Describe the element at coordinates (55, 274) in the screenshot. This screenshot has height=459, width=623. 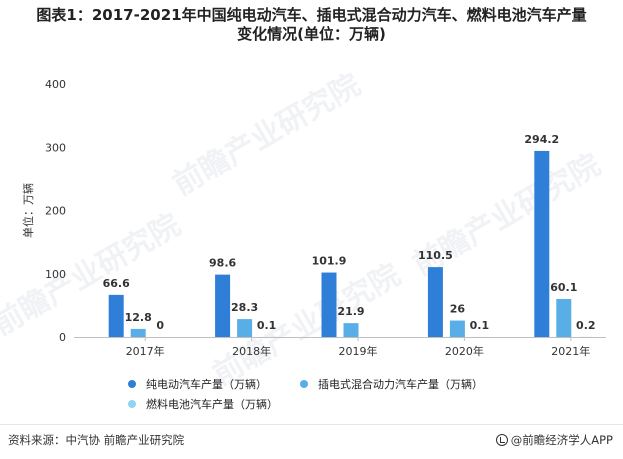
I see `y-tick-label: 100` at that location.